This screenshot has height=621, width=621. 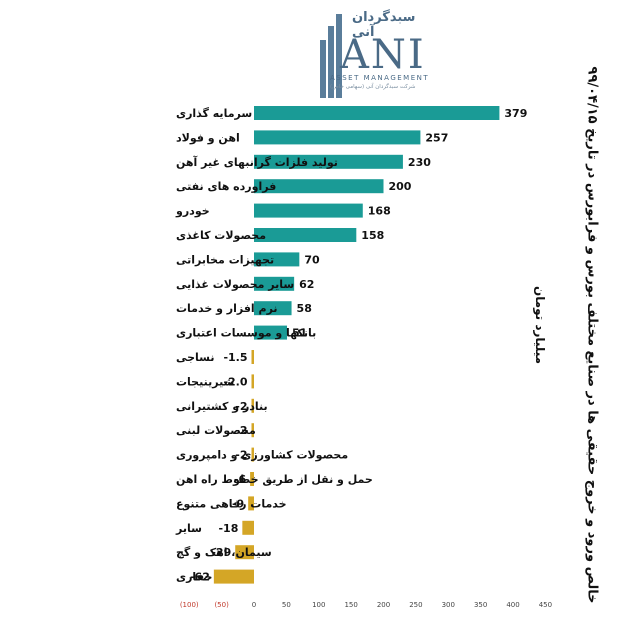 I want to click on data-label: -29, so click(x=221, y=552).